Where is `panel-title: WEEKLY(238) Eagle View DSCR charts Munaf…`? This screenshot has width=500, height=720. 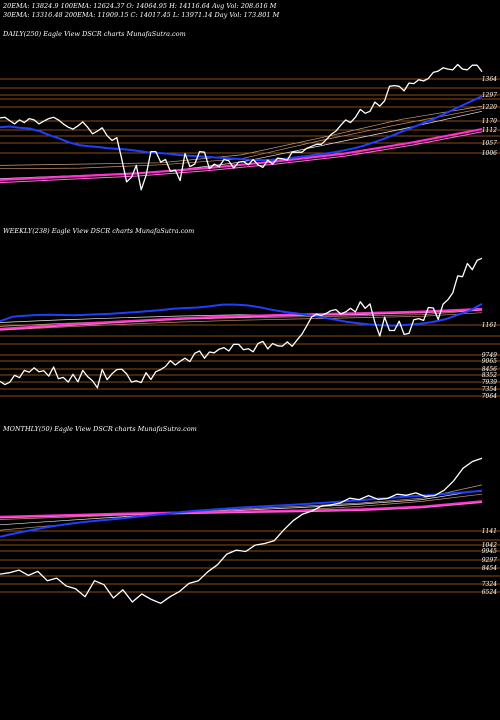
panel-title: WEEKLY(238) Eagle View DSCR charts Munaf… is located at coordinates (98, 231).